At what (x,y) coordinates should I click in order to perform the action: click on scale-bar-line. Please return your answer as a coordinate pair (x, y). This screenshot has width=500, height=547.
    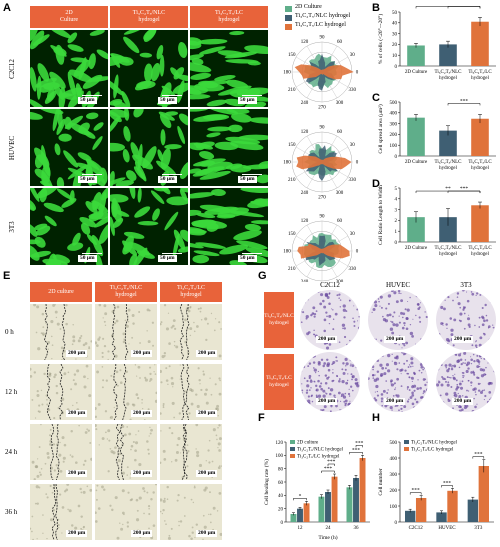
    Looking at the image, I should click on (252, 174).